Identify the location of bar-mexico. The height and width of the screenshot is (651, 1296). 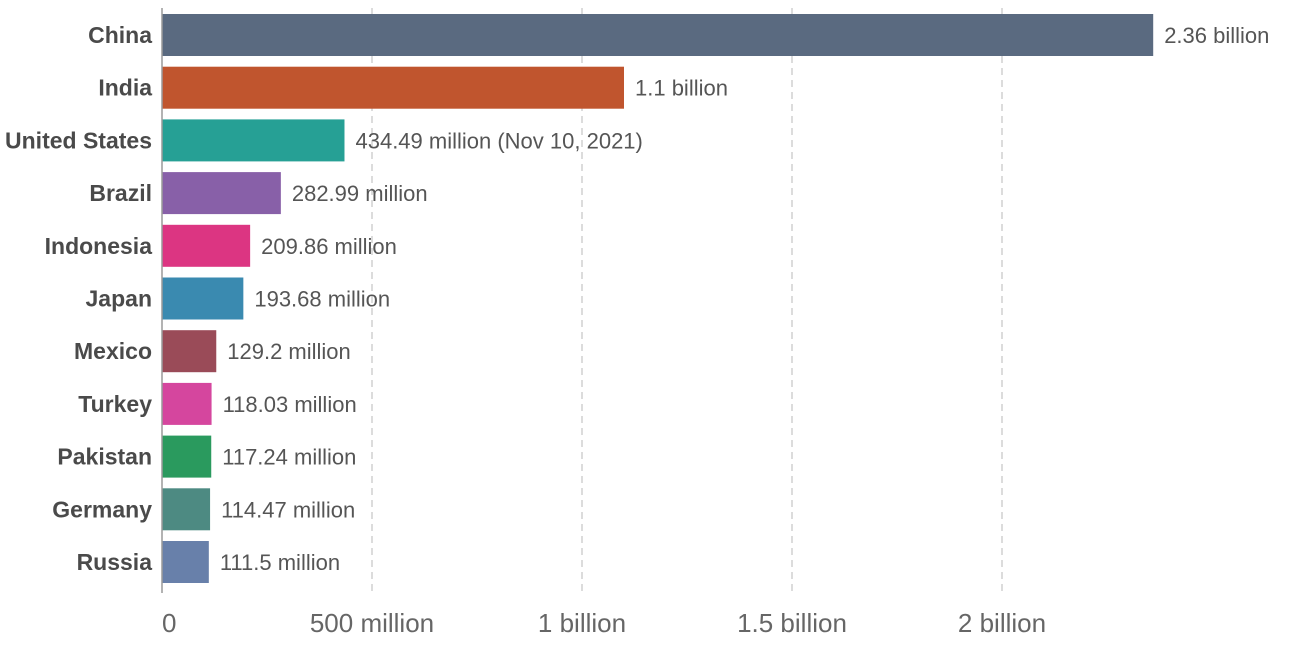
(189, 351).